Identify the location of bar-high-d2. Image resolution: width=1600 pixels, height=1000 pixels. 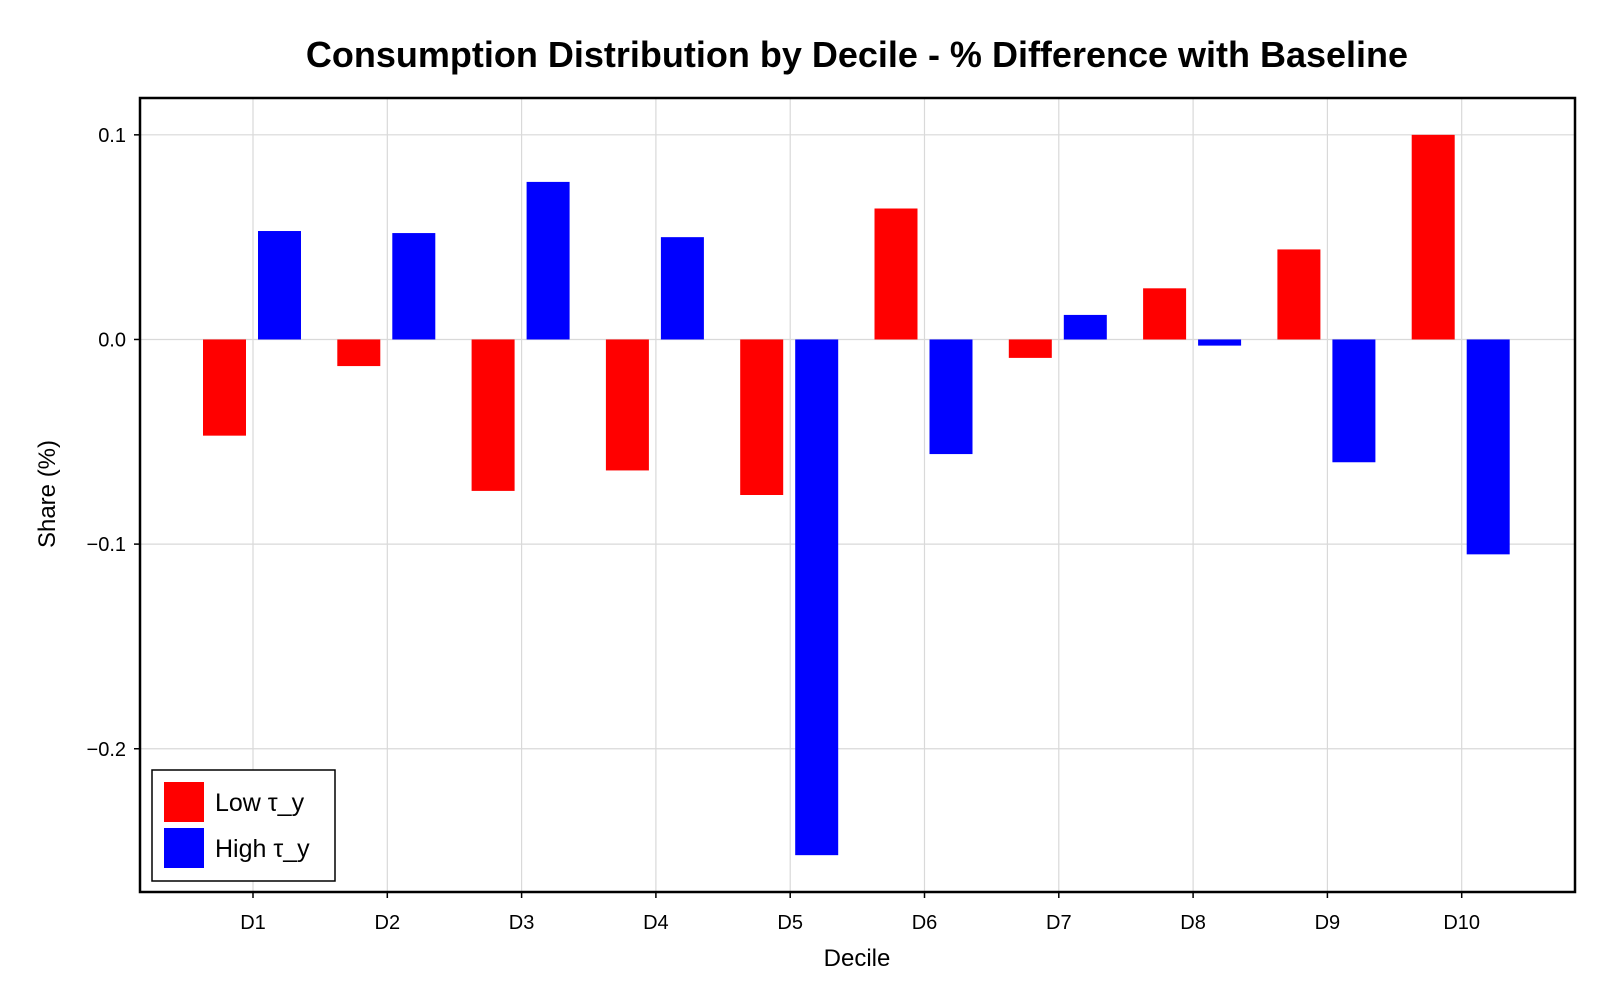
(414, 286).